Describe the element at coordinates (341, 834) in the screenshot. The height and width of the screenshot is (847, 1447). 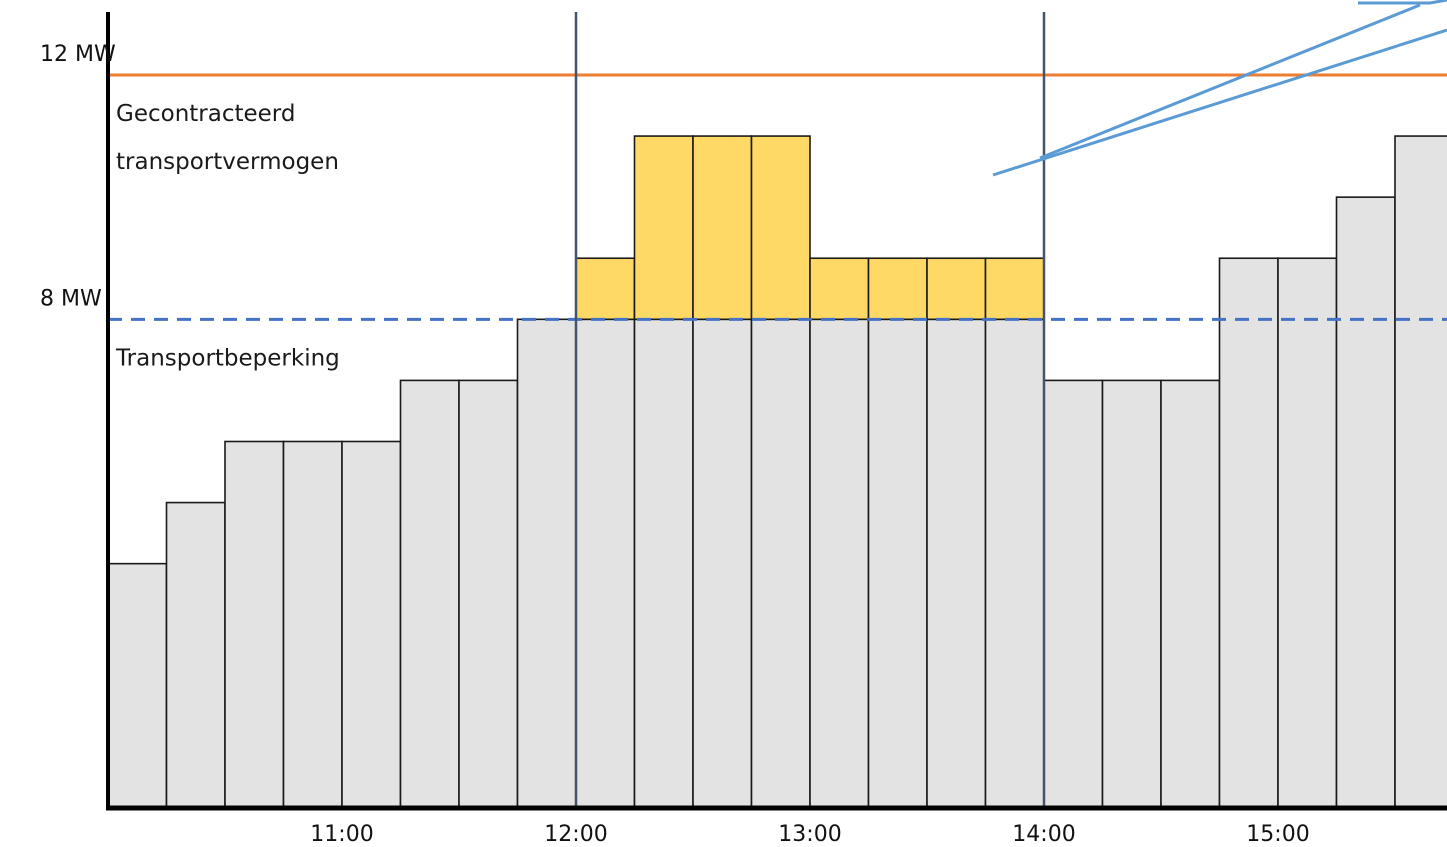
I see `x-tick-label: 11:00` at that location.